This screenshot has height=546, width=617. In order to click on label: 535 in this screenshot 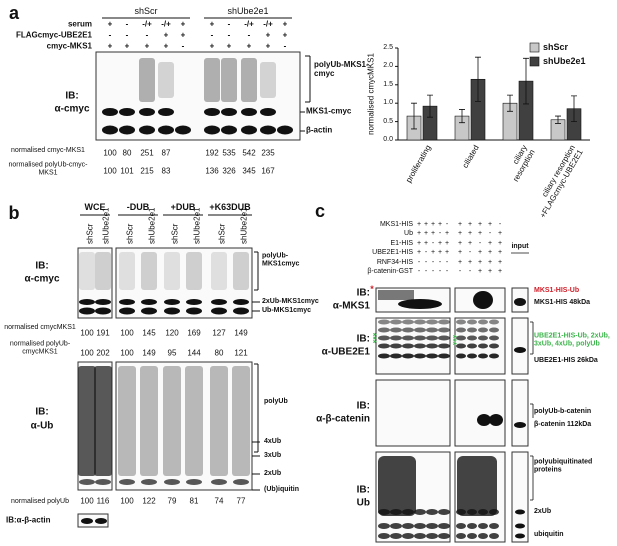, I will do `click(229, 153)`.